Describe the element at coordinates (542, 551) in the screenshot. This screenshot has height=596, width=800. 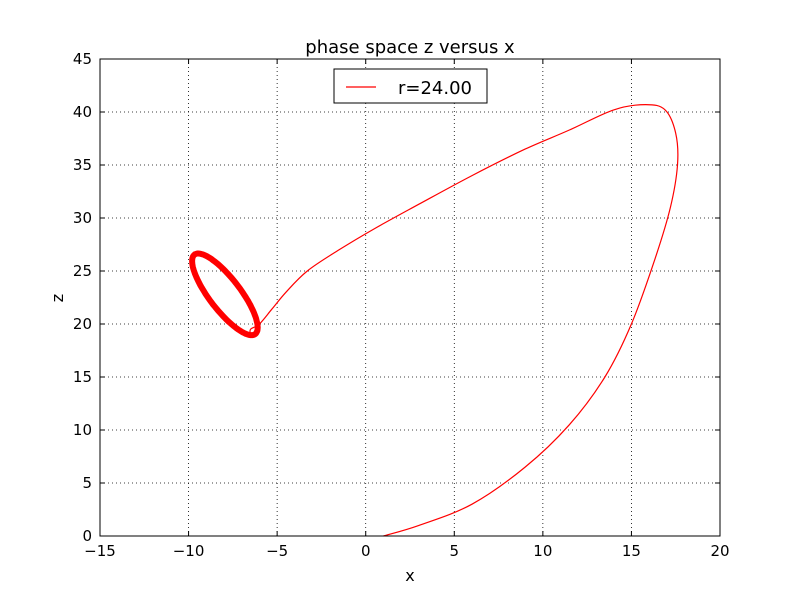
I see `x-tick-label: 10` at that location.